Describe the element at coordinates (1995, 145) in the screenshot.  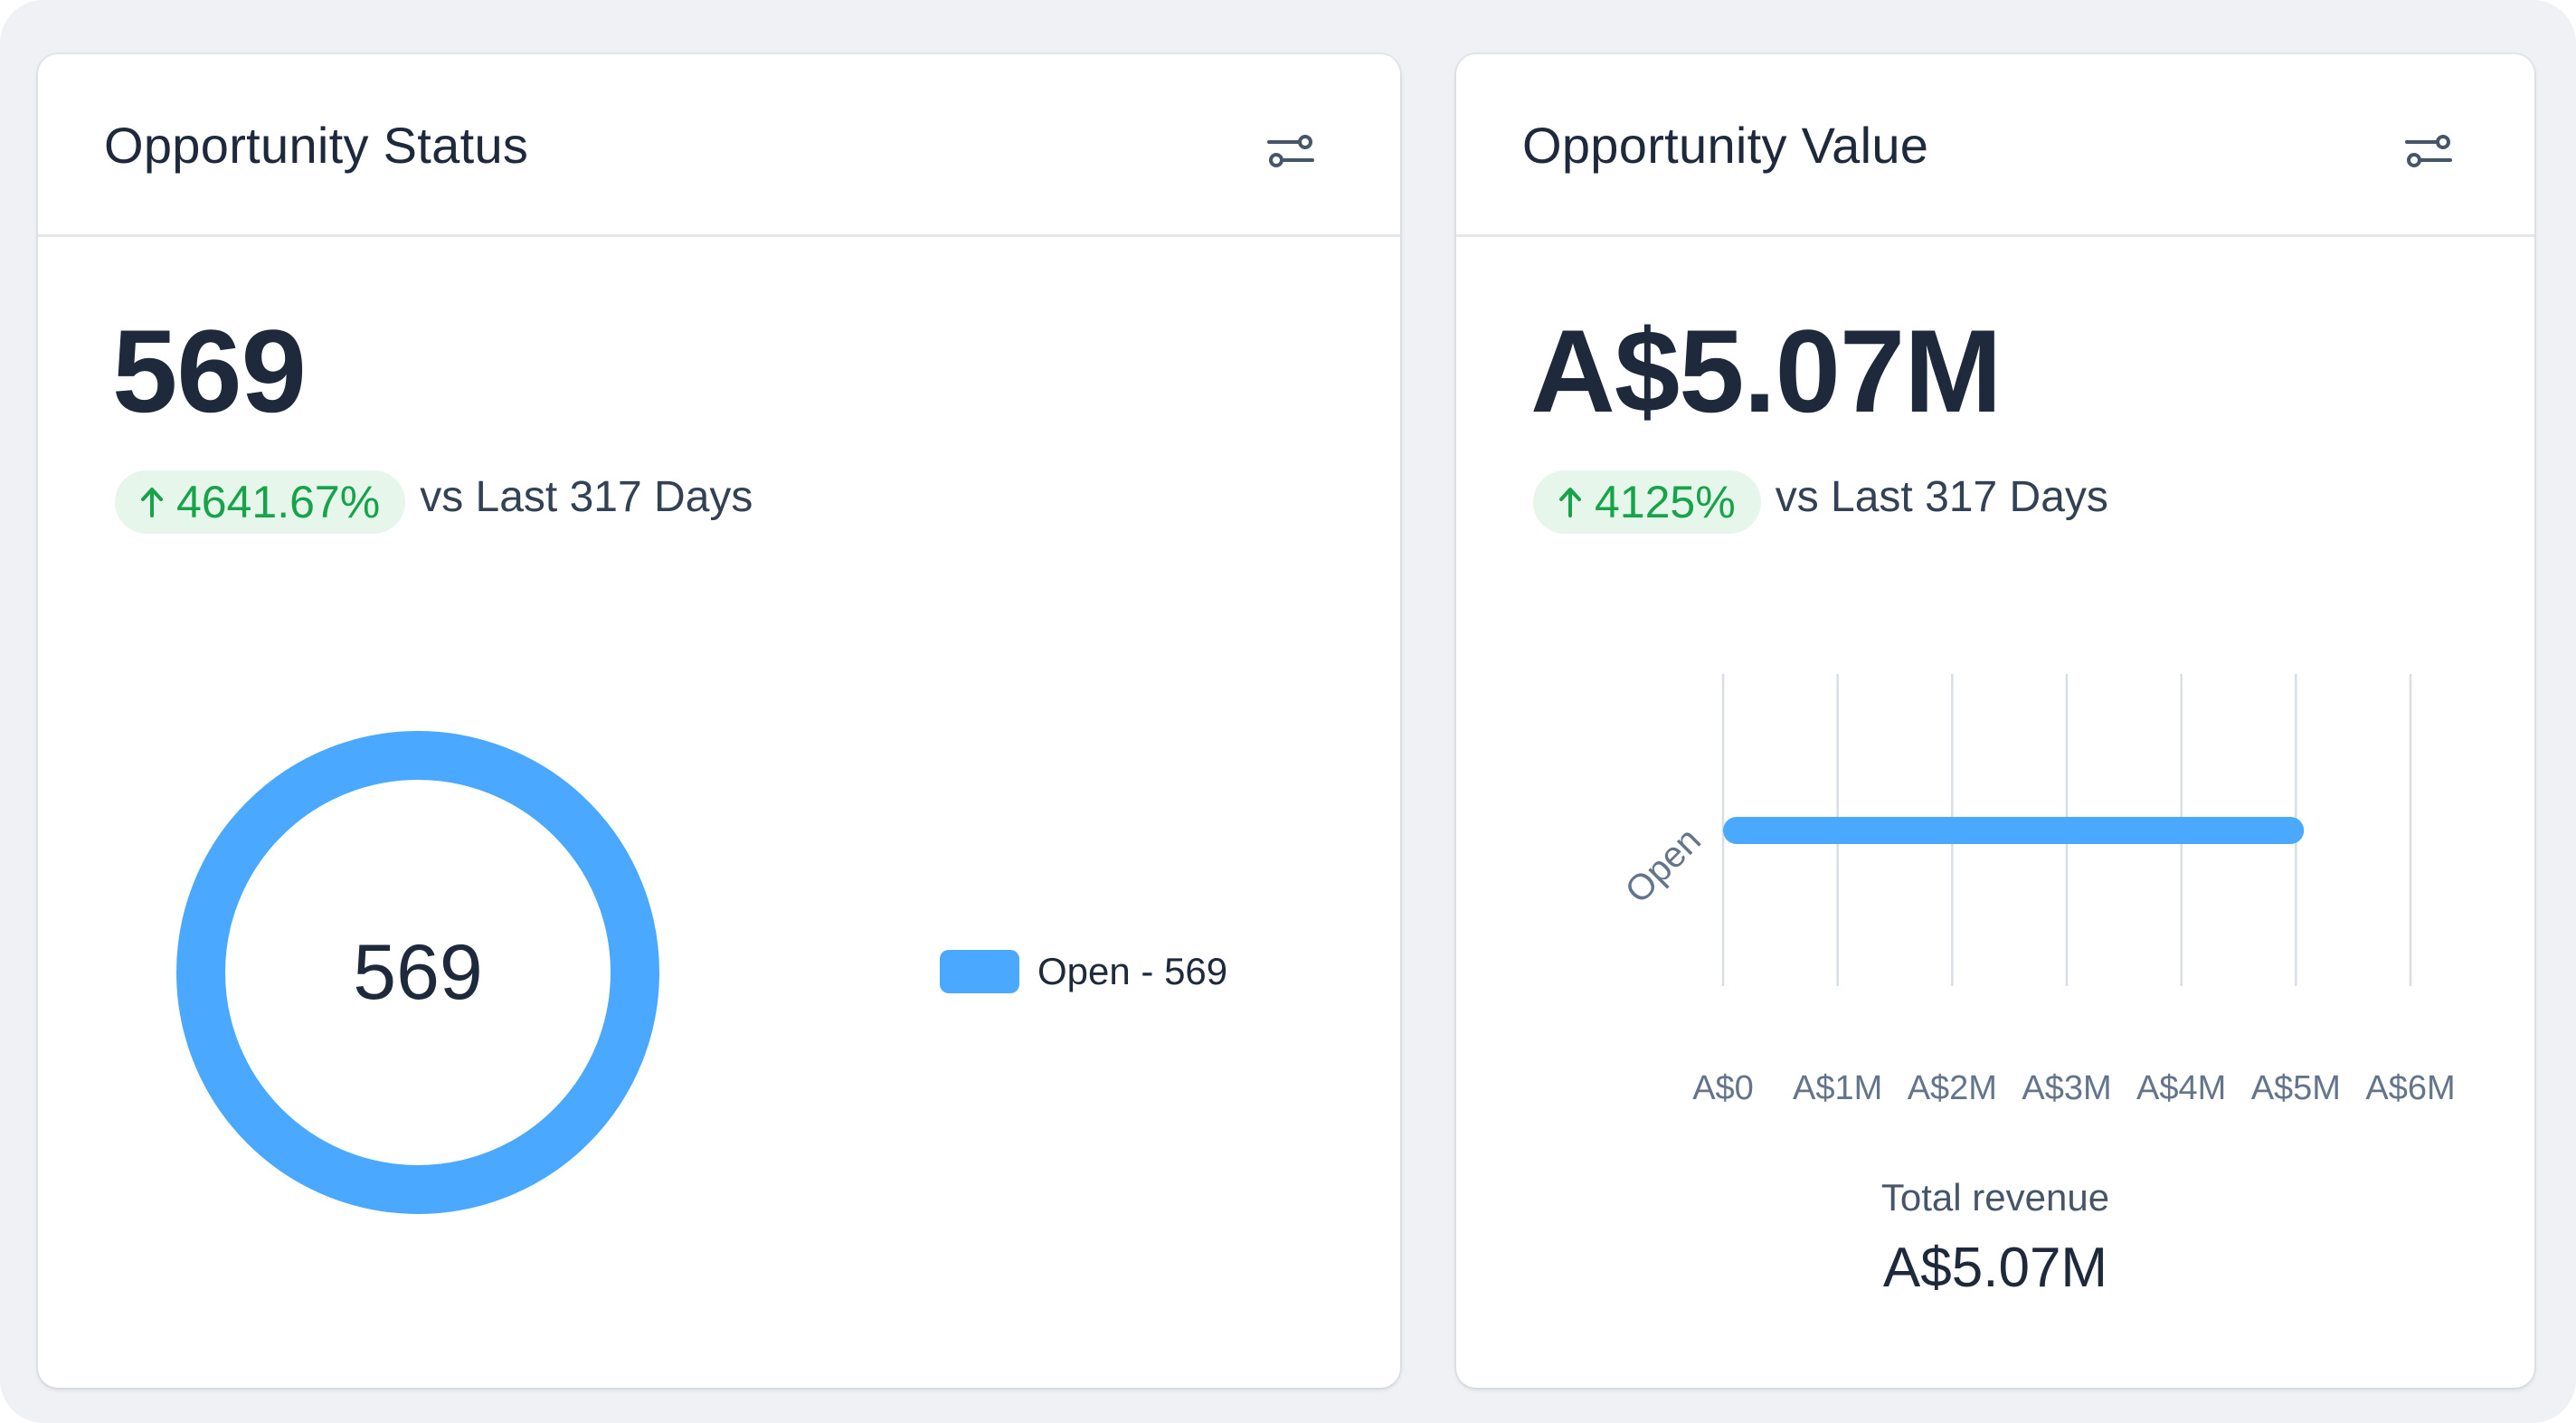
I see `card-header: Opportunity Value` at that location.